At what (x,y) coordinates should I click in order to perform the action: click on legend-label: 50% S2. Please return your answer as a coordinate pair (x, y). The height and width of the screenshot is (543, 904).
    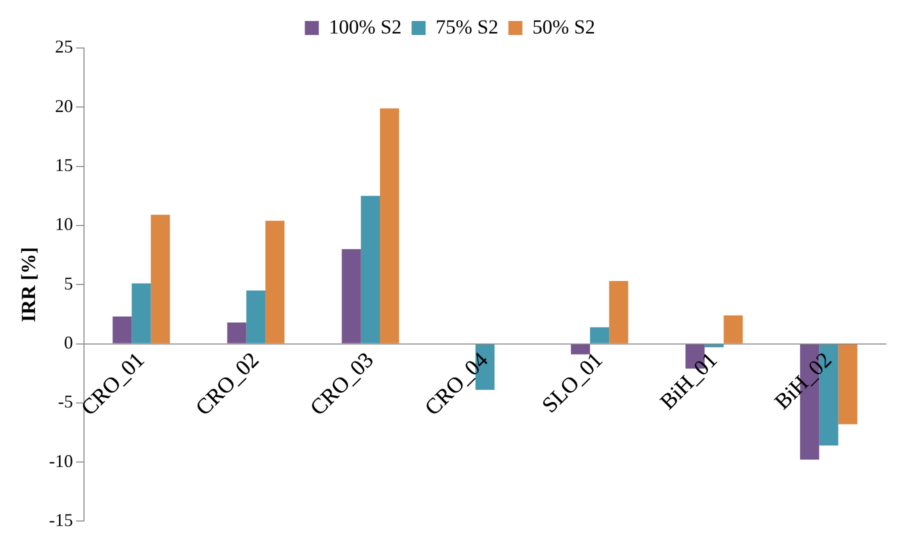
    Looking at the image, I should click on (564, 27).